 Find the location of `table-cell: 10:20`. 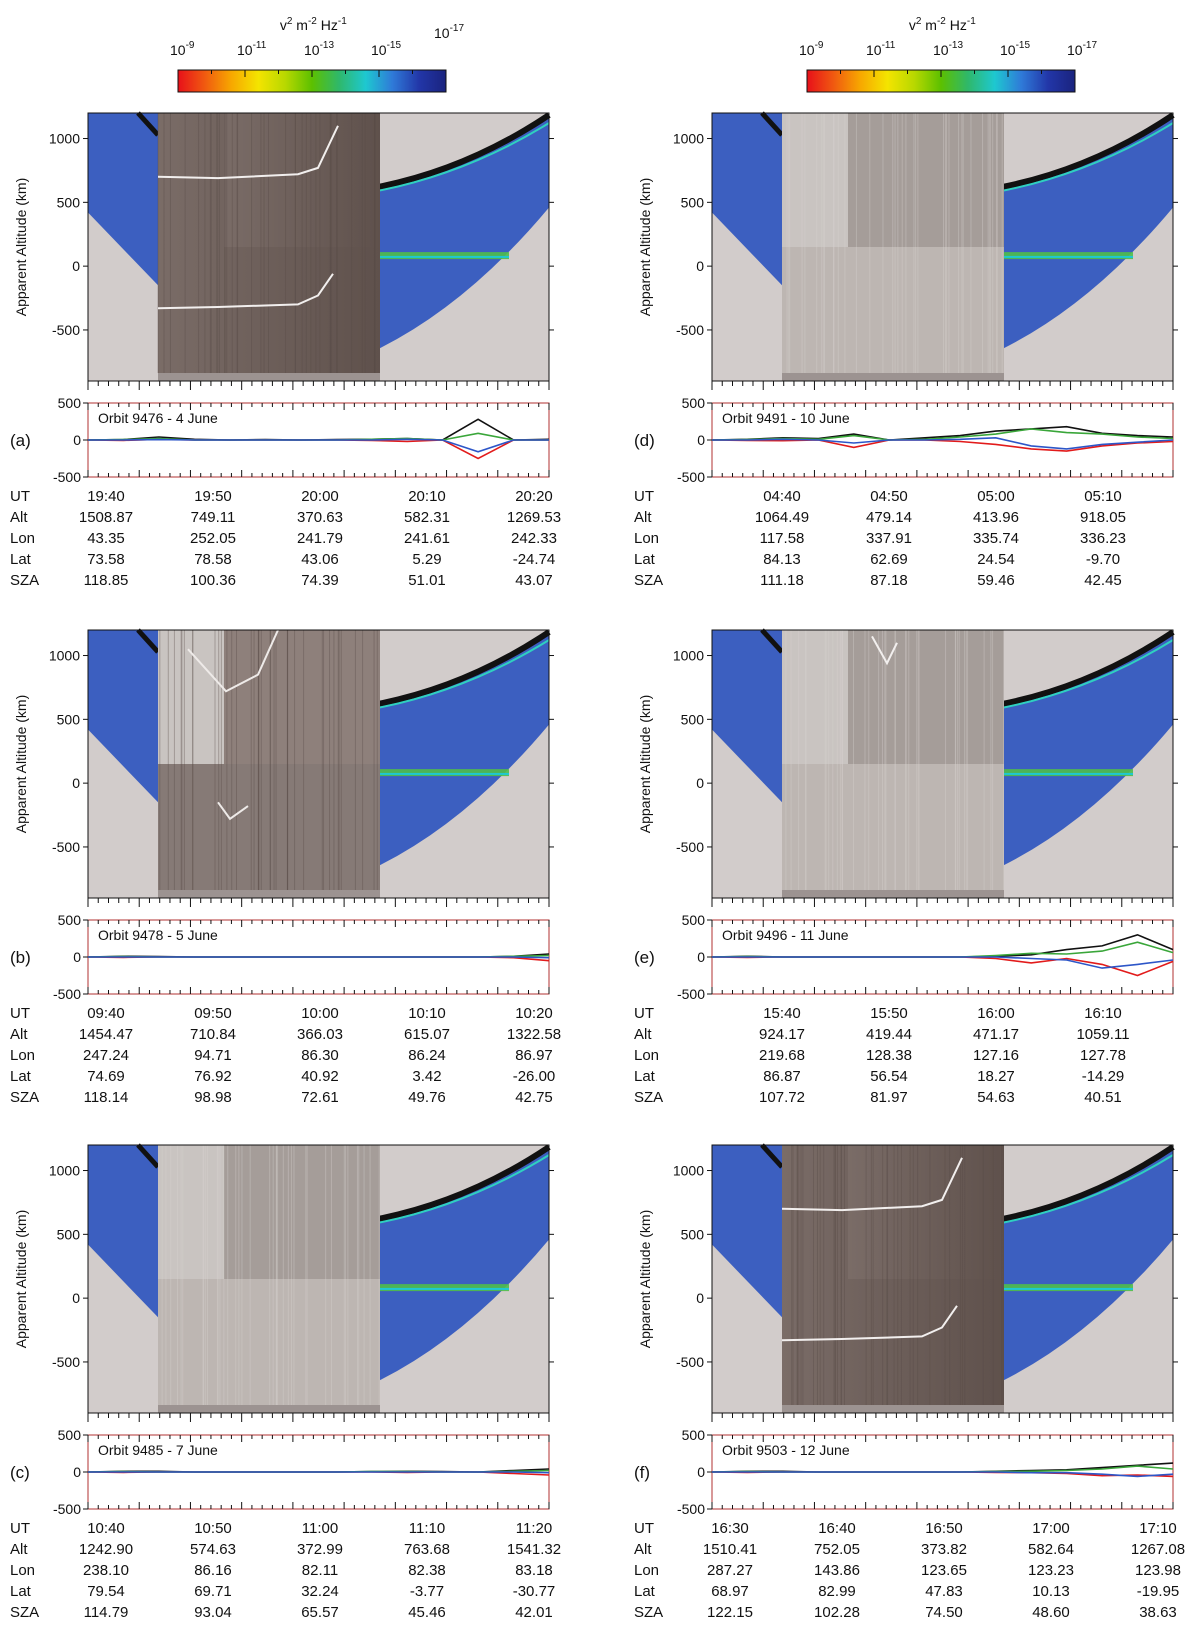

table-cell: 10:20 is located at coordinates (534, 1013).